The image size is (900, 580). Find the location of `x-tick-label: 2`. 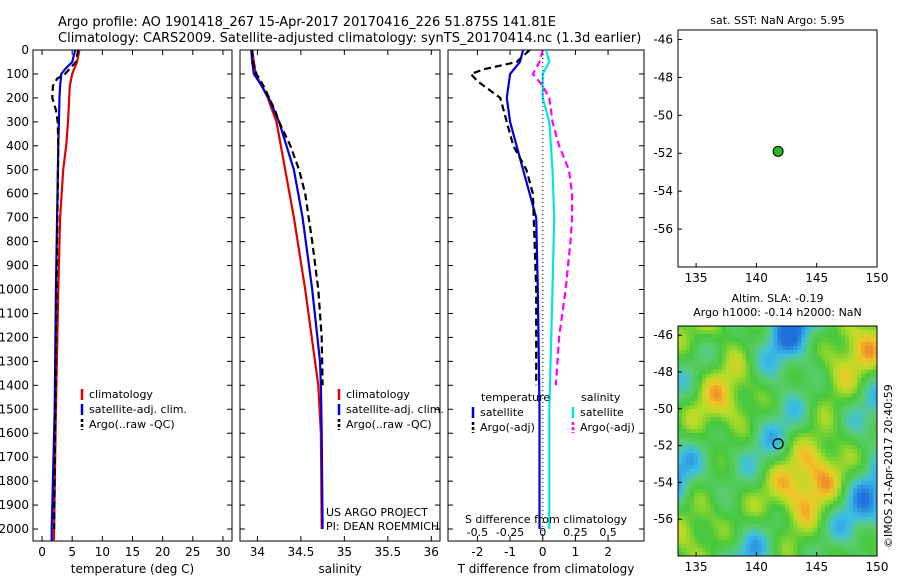

x-tick-label: 2 is located at coordinates (608, 552).